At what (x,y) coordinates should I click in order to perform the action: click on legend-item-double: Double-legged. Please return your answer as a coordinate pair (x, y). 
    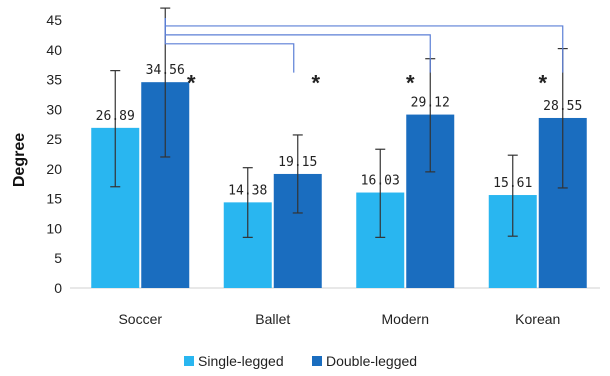
    Looking at the image, I should click on (364, 361).